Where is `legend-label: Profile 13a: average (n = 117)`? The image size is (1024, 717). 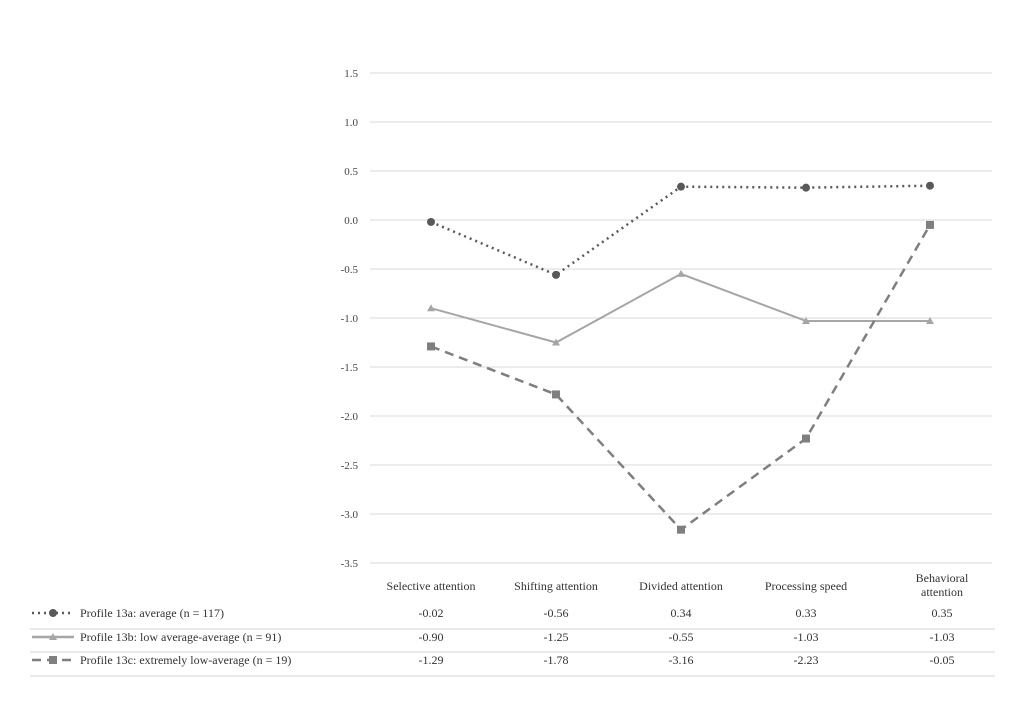
legend-label: Profile 13a: average (n = 117) is located at coordinates (152, 613).